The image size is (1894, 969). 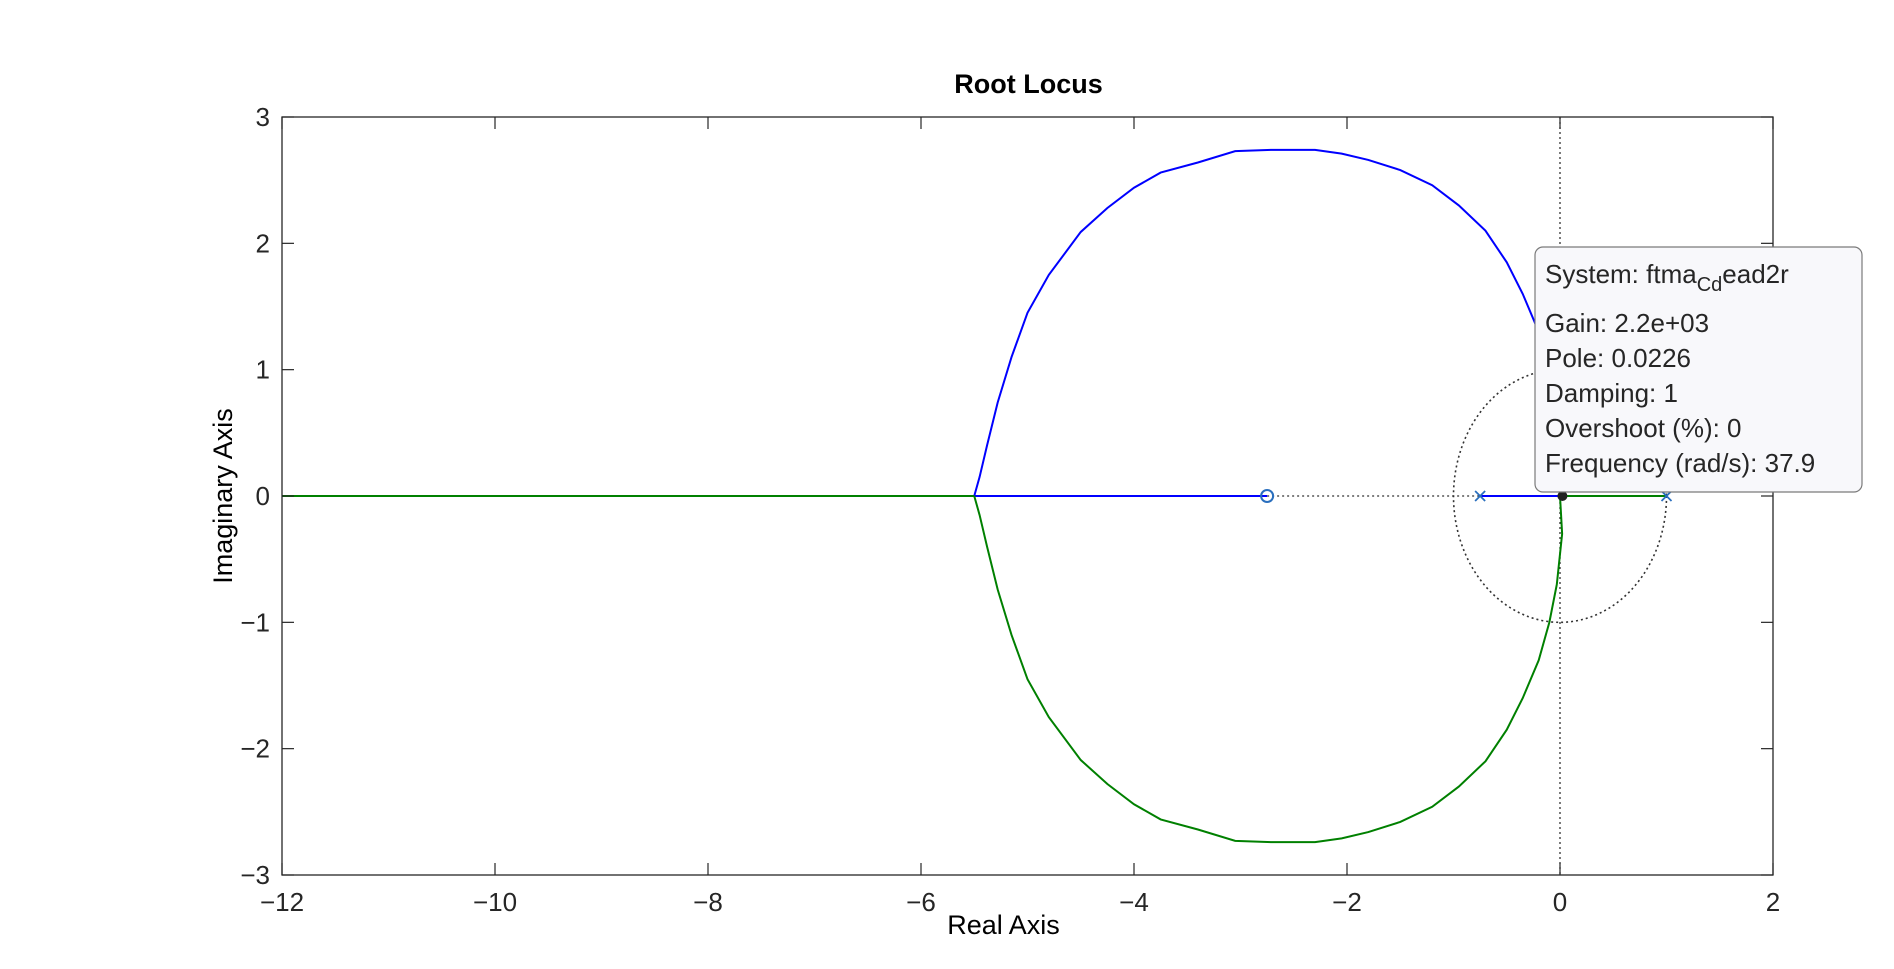 What do you see at coordinates (1611, 393) in the screenshot?
I see `datatip-damping: Damping: 1` at bounding box center [1611, 393].